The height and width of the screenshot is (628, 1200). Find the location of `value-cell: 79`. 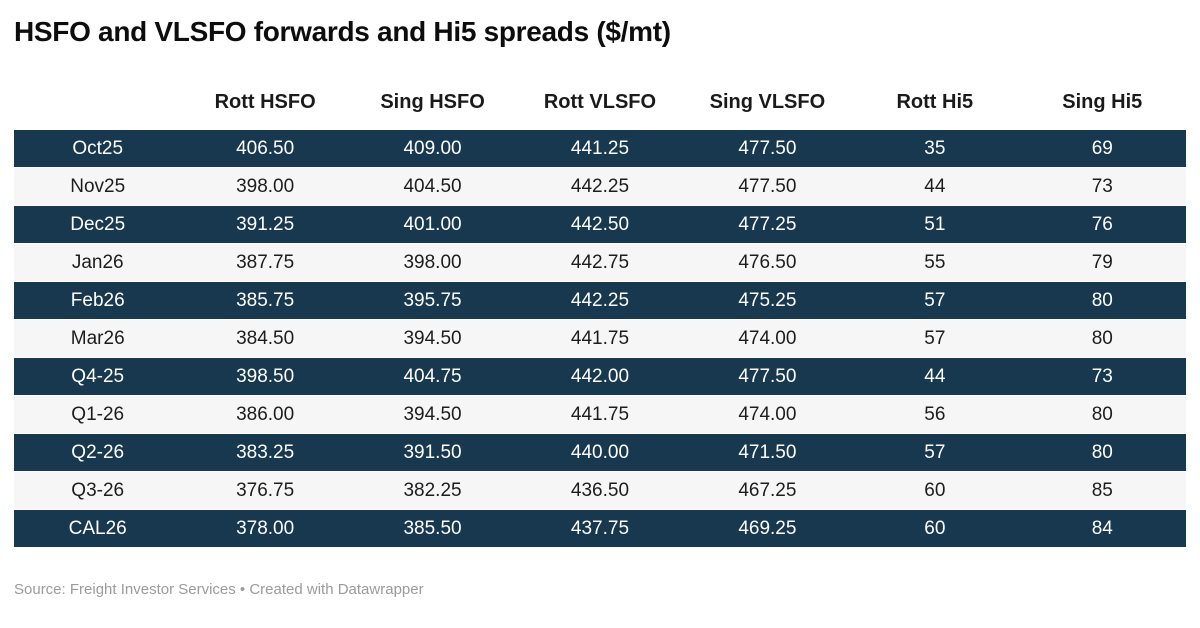

value-cell: 79 is located at coordinates (1102, 262).